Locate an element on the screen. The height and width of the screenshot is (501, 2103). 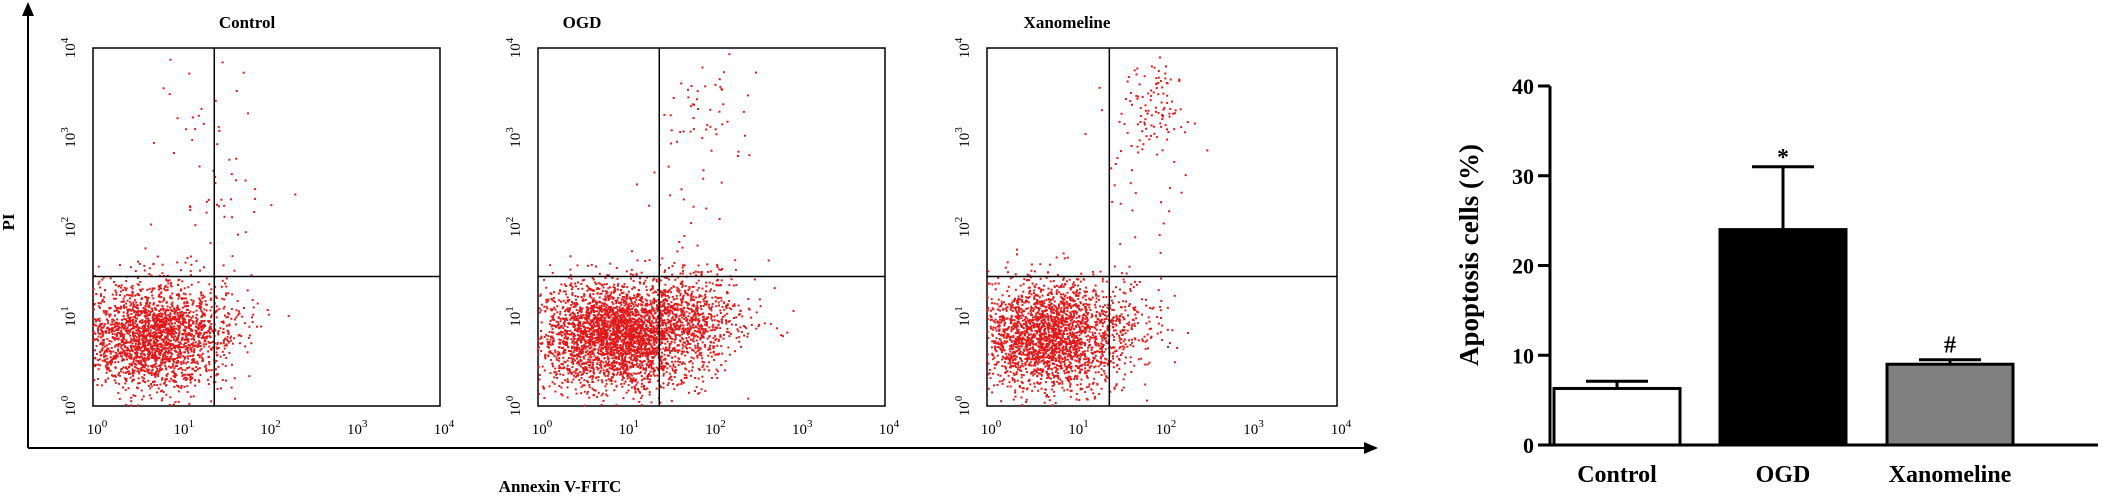
y-tick-label: 103 is located at coordinates (69, 137).